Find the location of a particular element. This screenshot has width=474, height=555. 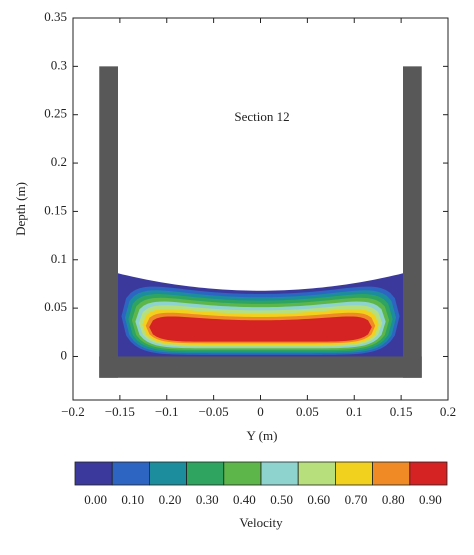

colorbar-tick-label: 0.80 is located at coordinates (393, 499).